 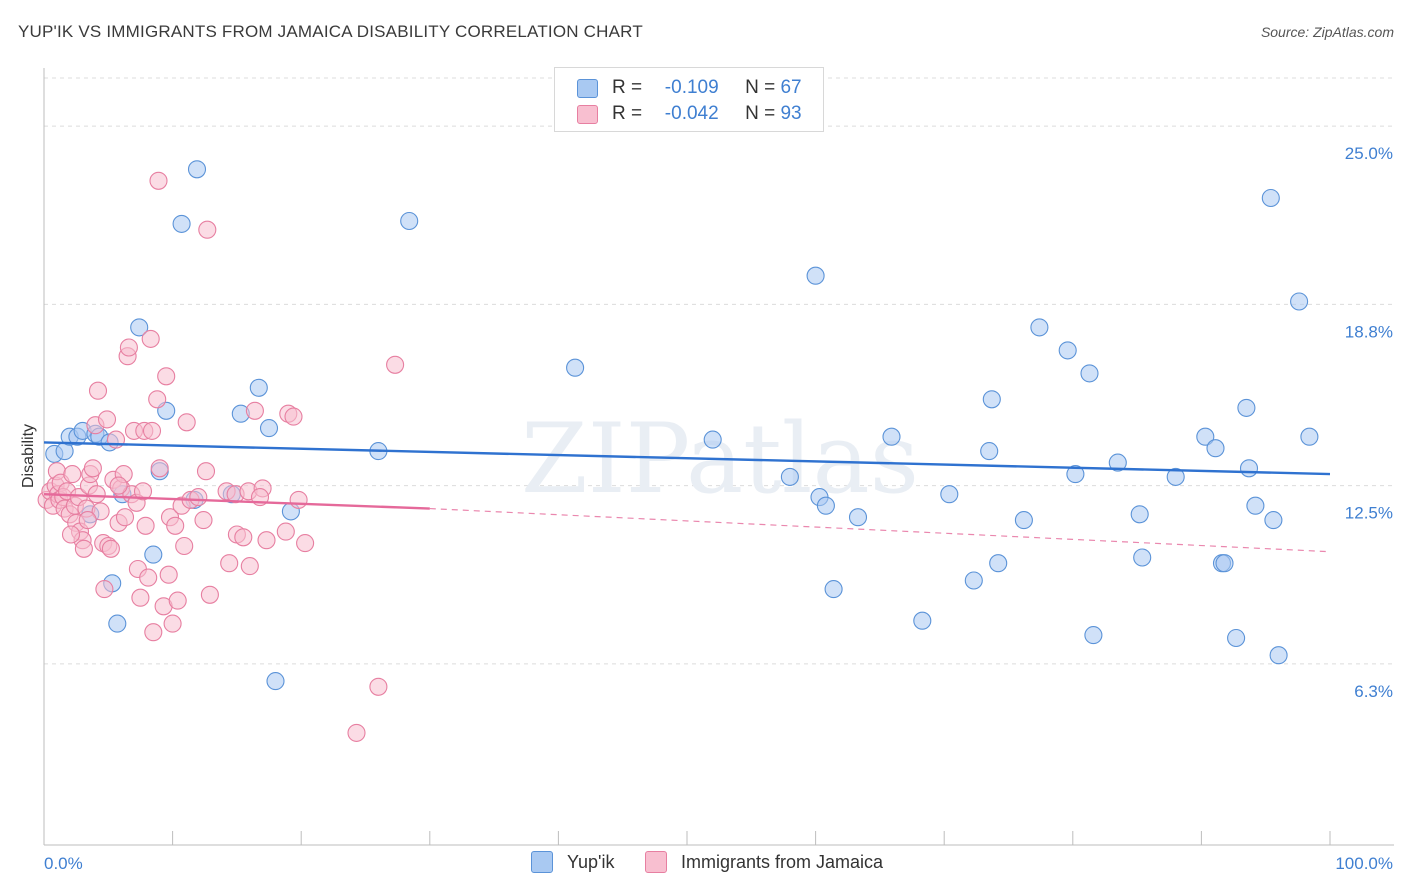 What do you see at coordinates (587, 114) in the screenshot?
I see `legend-swatch-jamaica` at bounding box center [587, 114].